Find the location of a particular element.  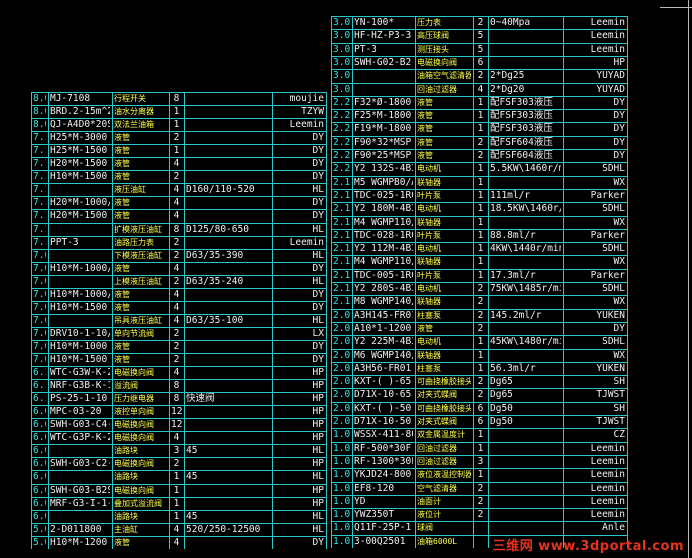

cell-param: 2*Dg25 is located at coordinates (507, 76).